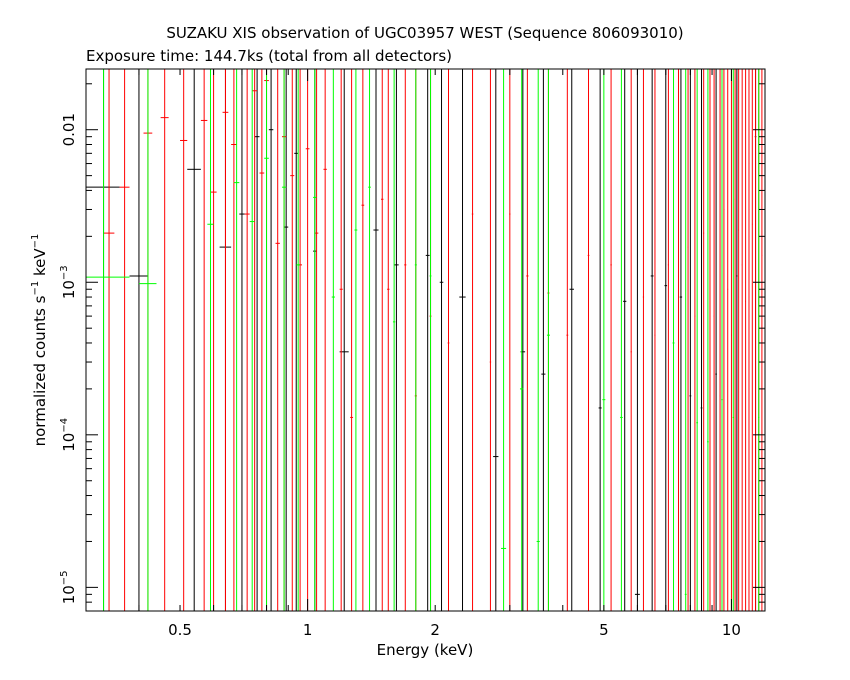 The width and height of the screenshot is (850, 680). What do you see at coordinates (180, 630) in the screenshot?
I see `x-tick-label: 0.5` at bounding box center [180, 630].